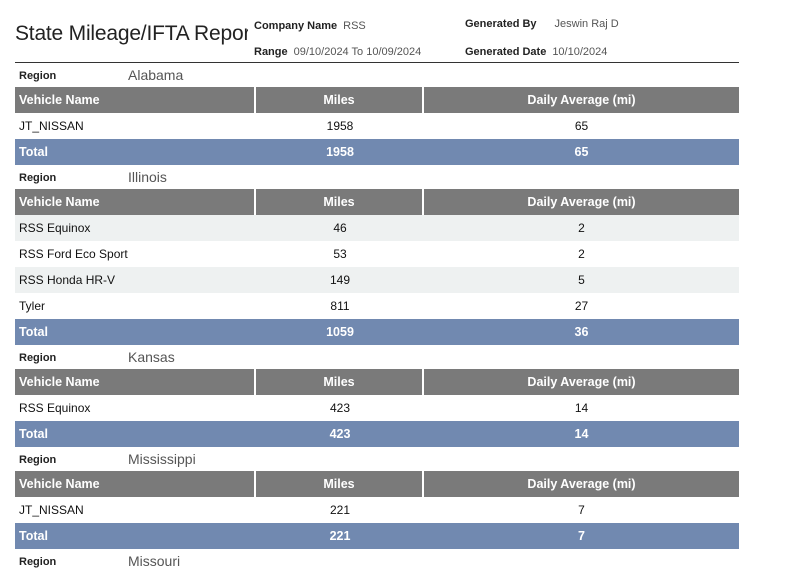  Describe the element at coordinates (581, 126) in the screenshot. I see `daily-average-cell: 65` at that location.